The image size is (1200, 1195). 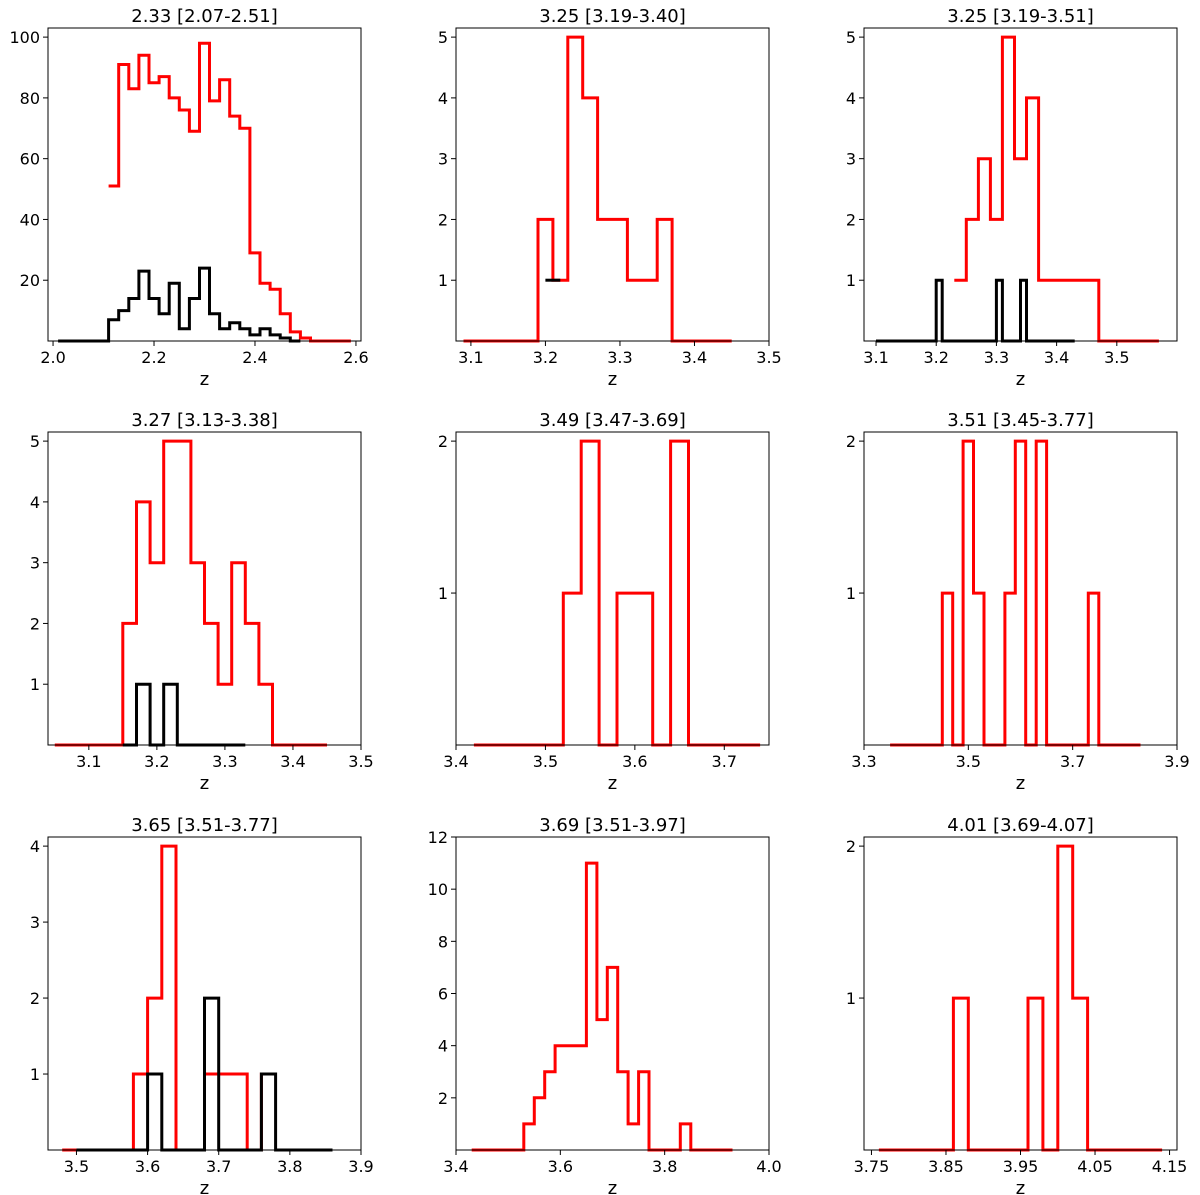 I want to click on x-tick-label: 4.15, so click(x=1170, y=1166).